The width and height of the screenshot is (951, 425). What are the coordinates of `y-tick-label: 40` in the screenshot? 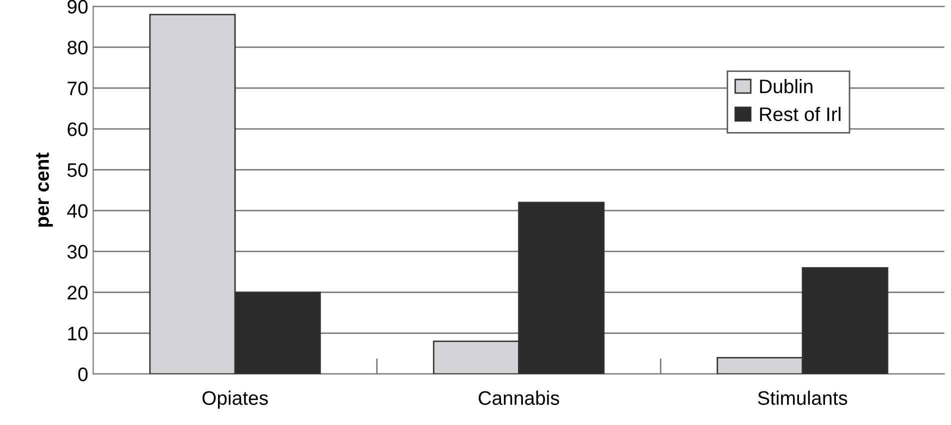 It's located at (77, 211).